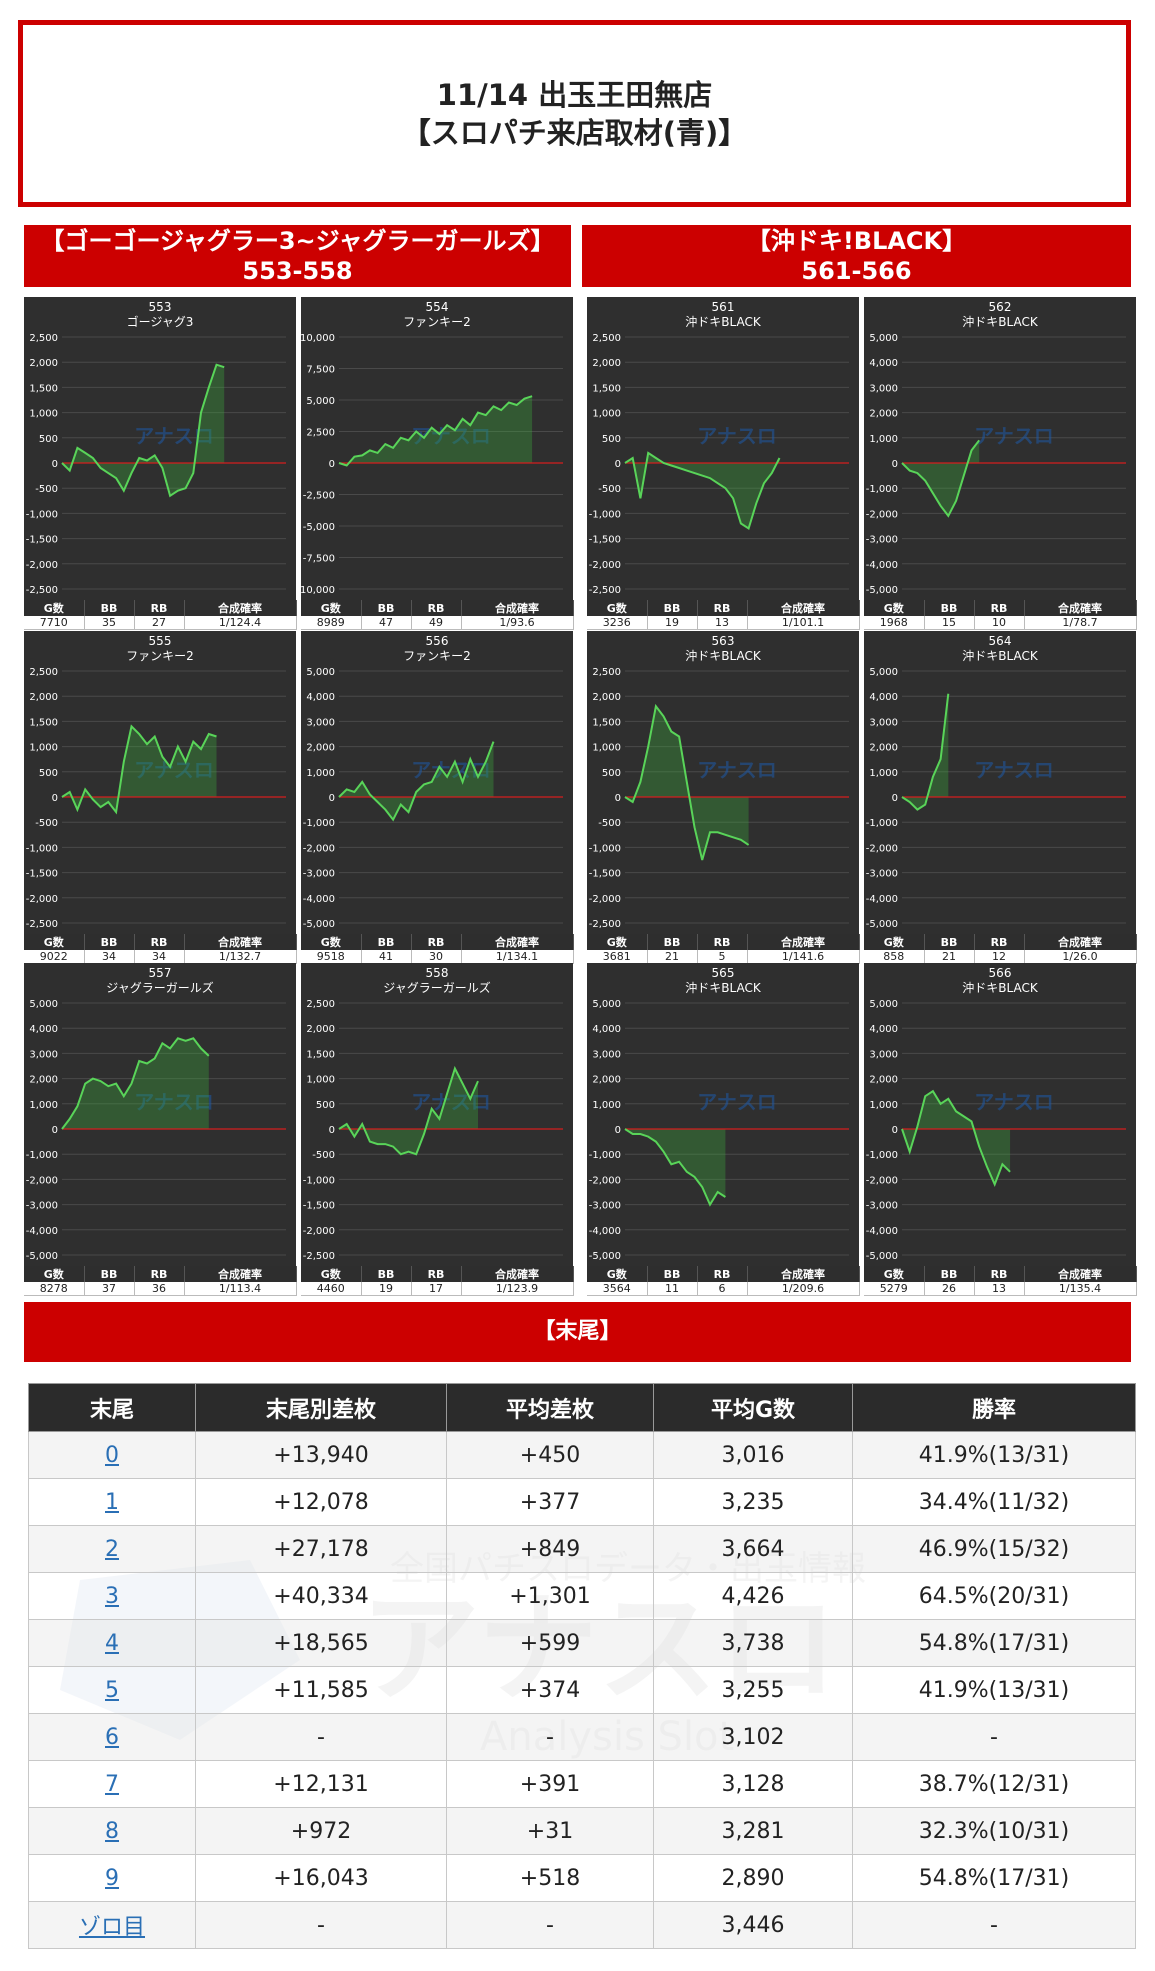 This screenshot has width=1155, height=1971. I want to click on chart-stats: G数 BB RB 合成確率 8989 47 49 1/93.6, so click(437, 615).